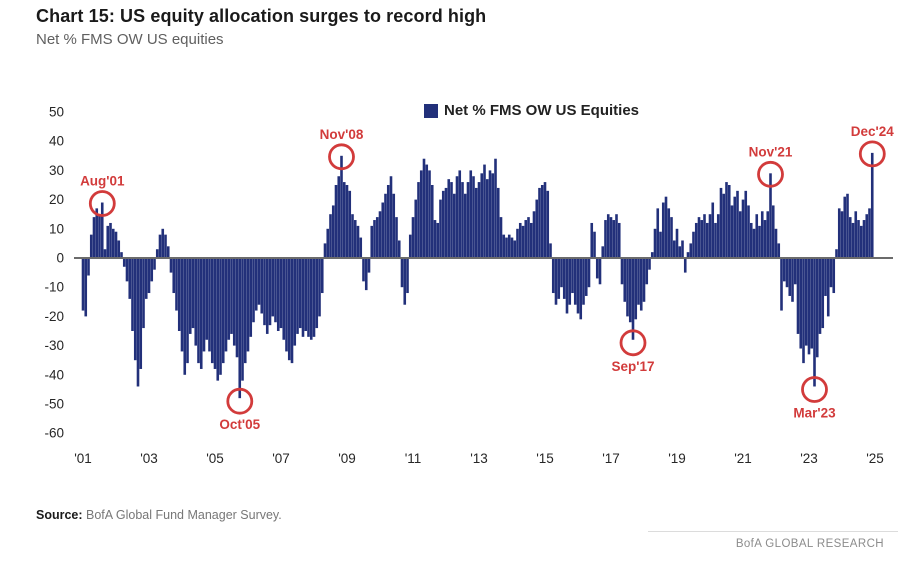  What do you see at coordinates (413, 458) in the screenshot?
I see `x-tick-label: '11` at bounding box center [413, 458].